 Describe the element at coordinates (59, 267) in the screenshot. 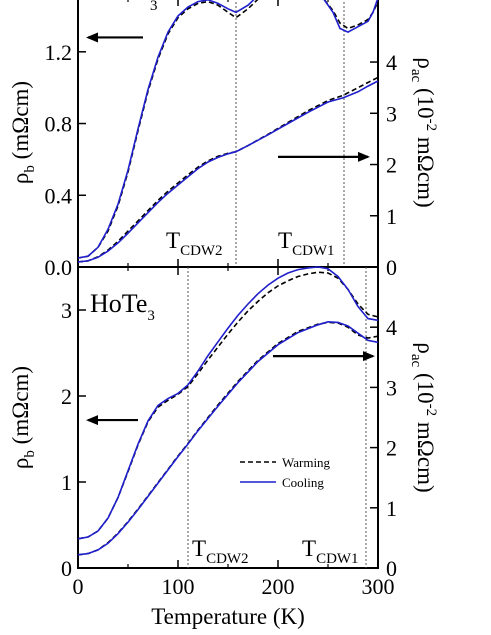

I see `top-ytick-left-label-0.0: 0.0` at that location.